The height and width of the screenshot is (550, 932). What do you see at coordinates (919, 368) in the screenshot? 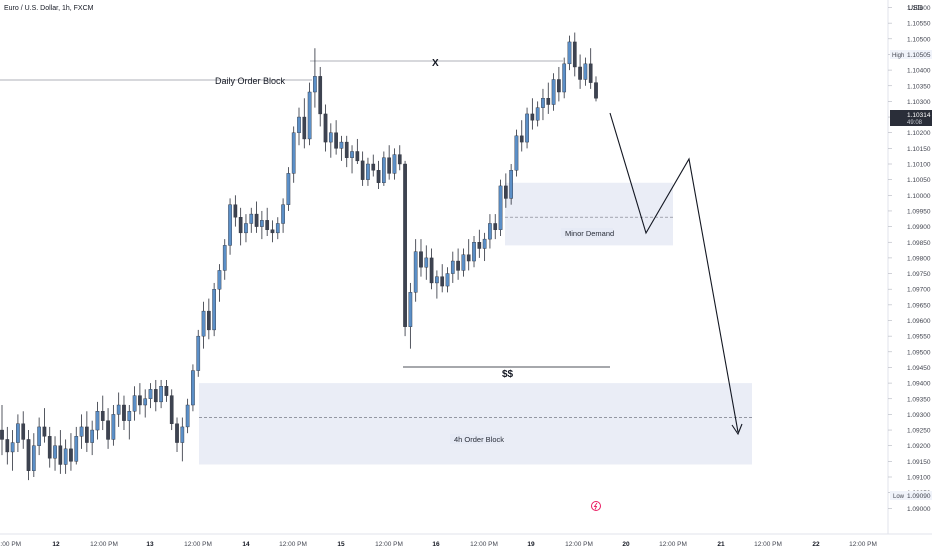
I see `price-tick-label: 1.09450` at bounding box center [919, 368].